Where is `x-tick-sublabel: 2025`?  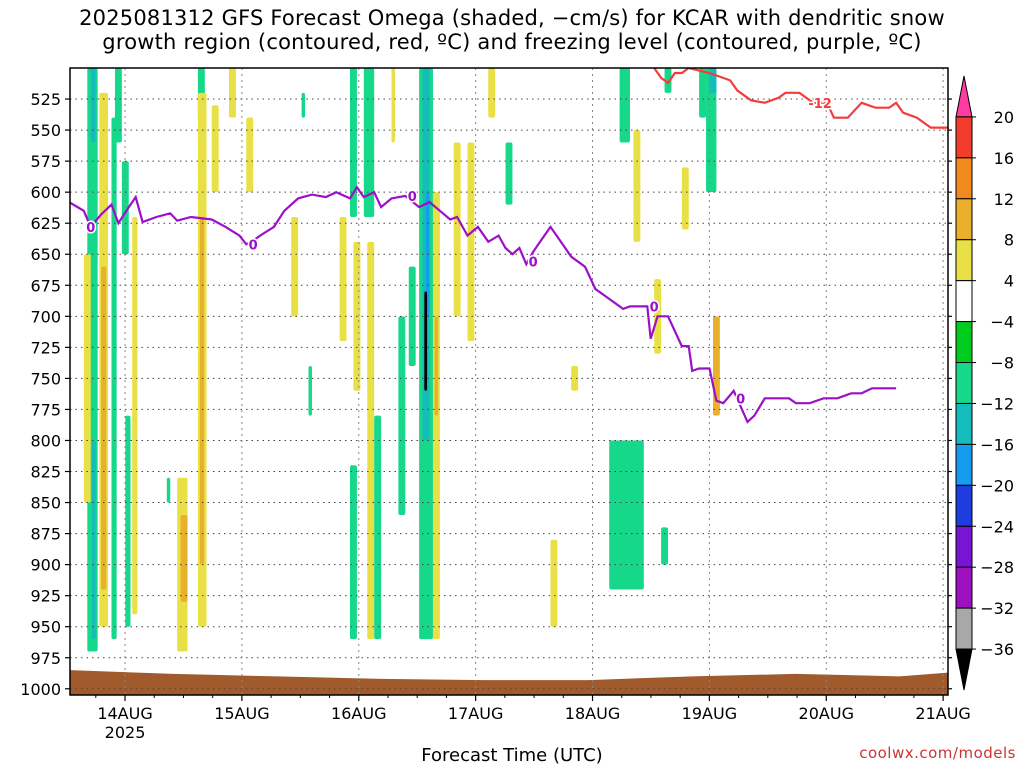 x-tick-sublabel: 2025 is located at coordinates (125, 732).